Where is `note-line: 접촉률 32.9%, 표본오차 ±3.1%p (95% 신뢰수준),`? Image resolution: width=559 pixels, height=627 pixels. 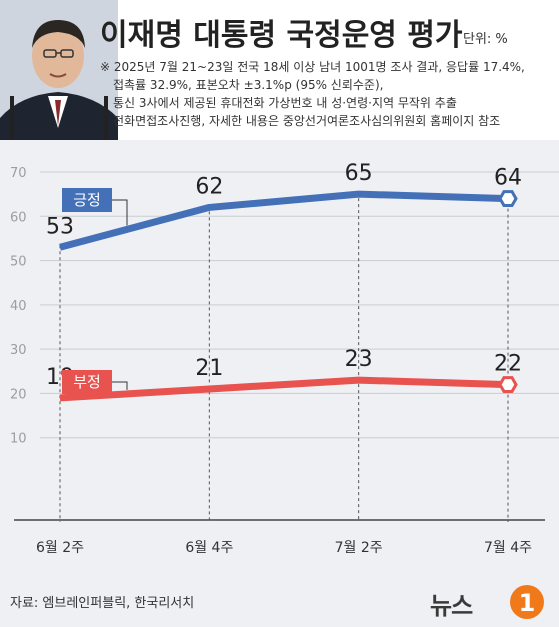
note-line: 접촉률 32.9%, 표본오차 ±3.1%p (95% 신뢰수준), is located at coordinates (248, 85).